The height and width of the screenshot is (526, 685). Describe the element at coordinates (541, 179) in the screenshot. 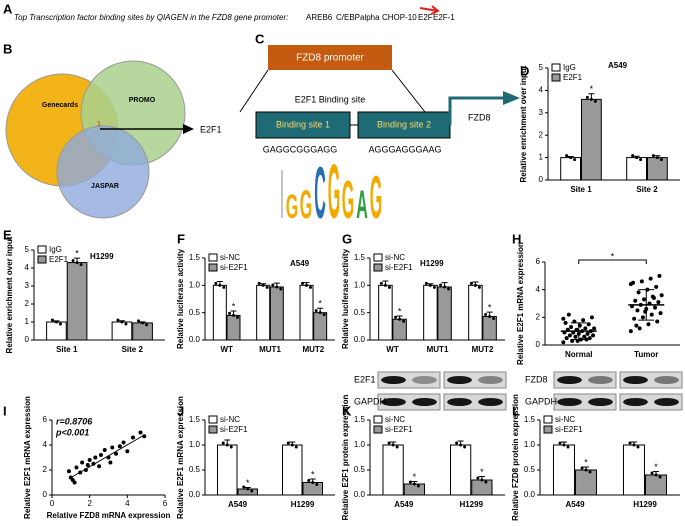

I see `y-tick-label: 0` at that location.